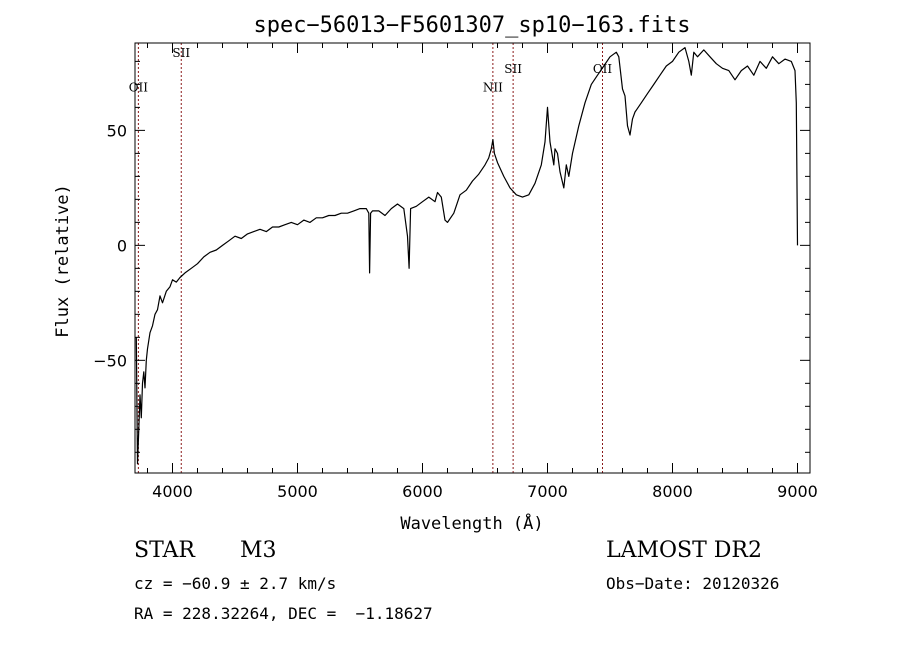 This screenshot has height=649, width=900. I want to click on y-tick-label: 0, so click(122, 245).